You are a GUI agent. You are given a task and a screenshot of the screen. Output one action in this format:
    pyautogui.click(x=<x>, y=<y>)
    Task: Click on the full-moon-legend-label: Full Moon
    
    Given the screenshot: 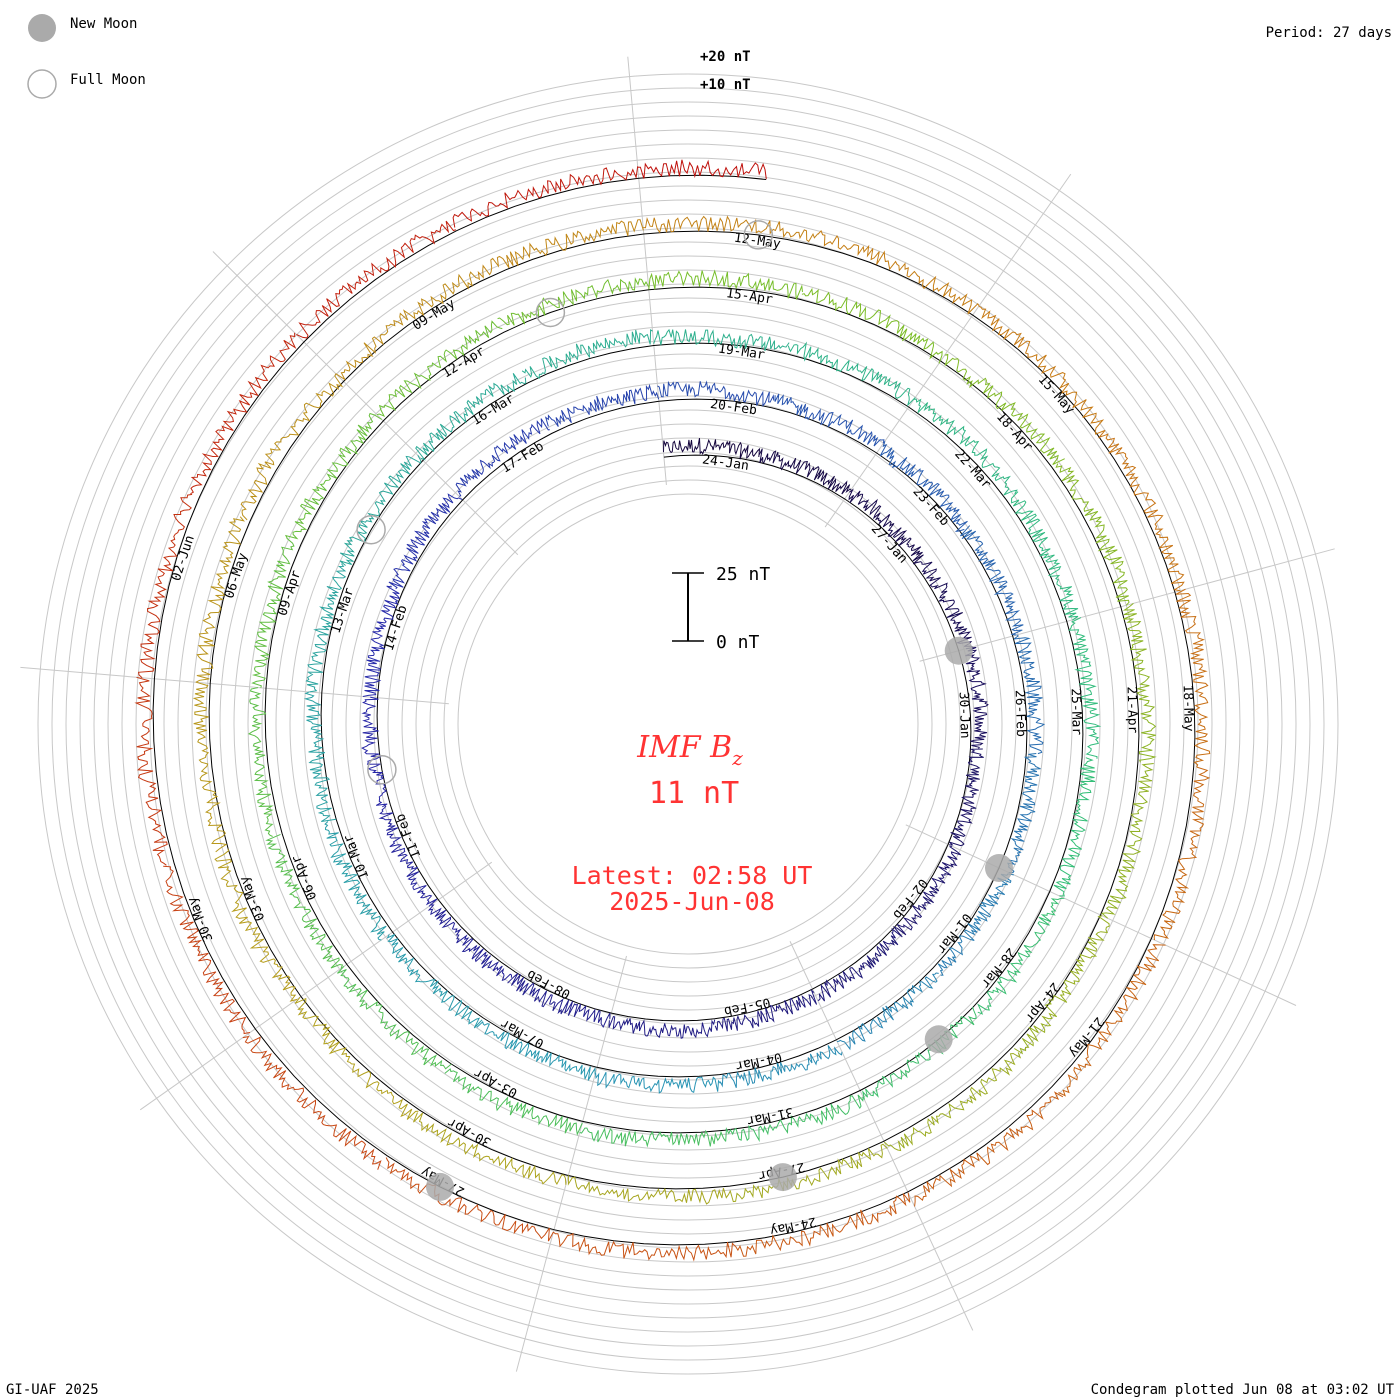 What is the action you would take?
    pyautogui.click(x=108, y=80)
    